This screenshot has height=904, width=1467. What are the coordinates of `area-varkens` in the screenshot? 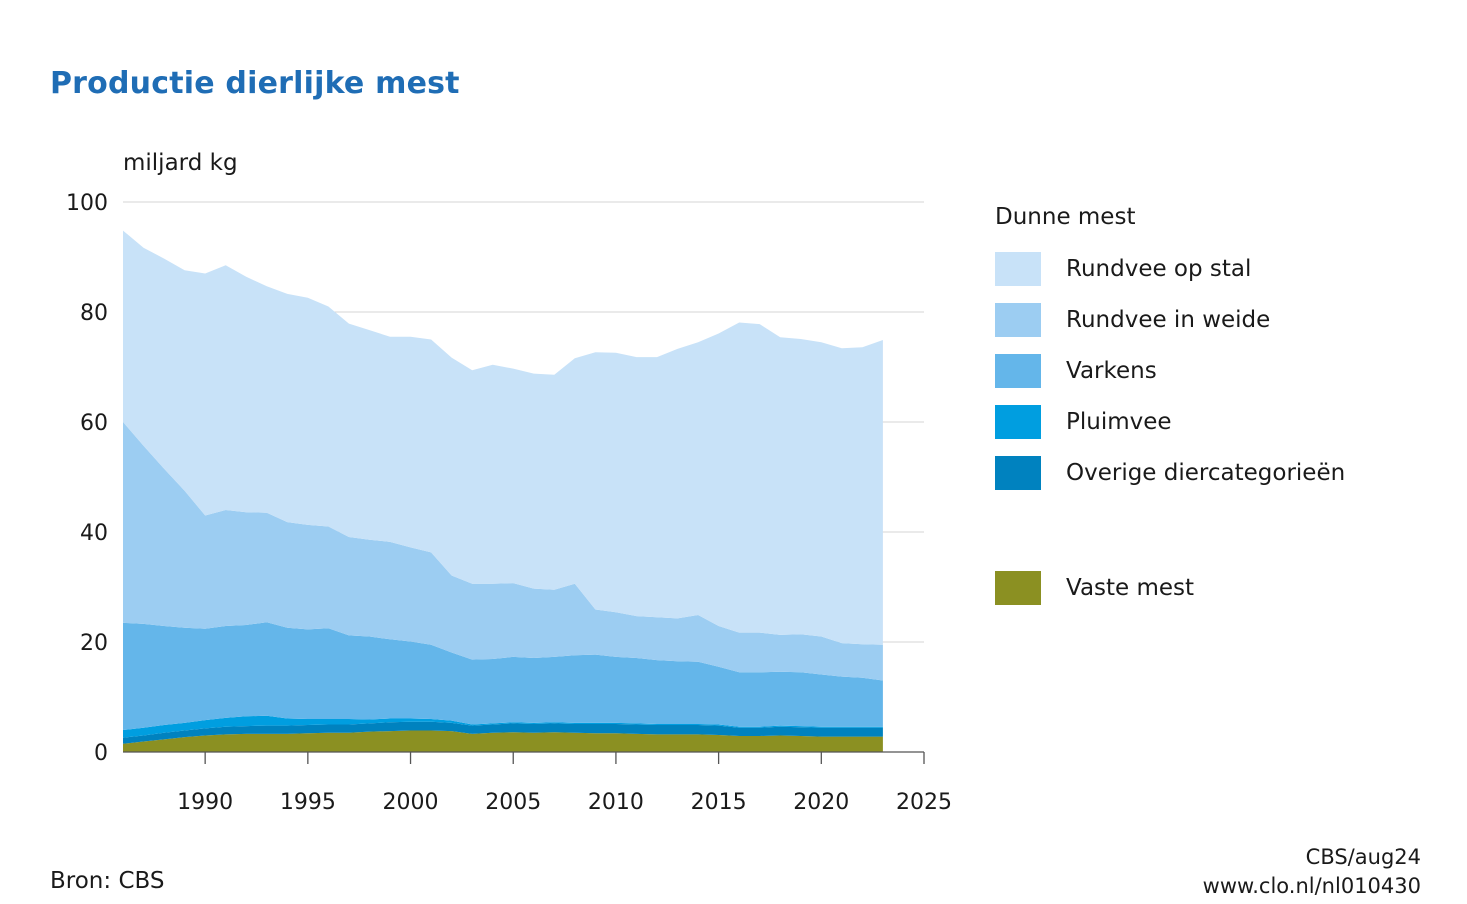 It's located at (503, 676).